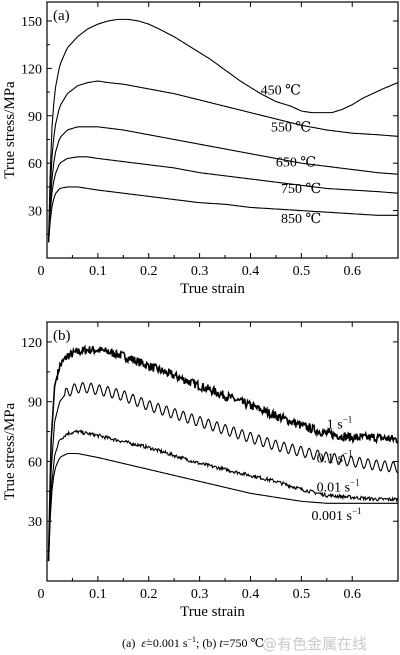 This screenshot has height=655, width=400. I want to click on panel-a-origin-label: 0, so click(41, 271).